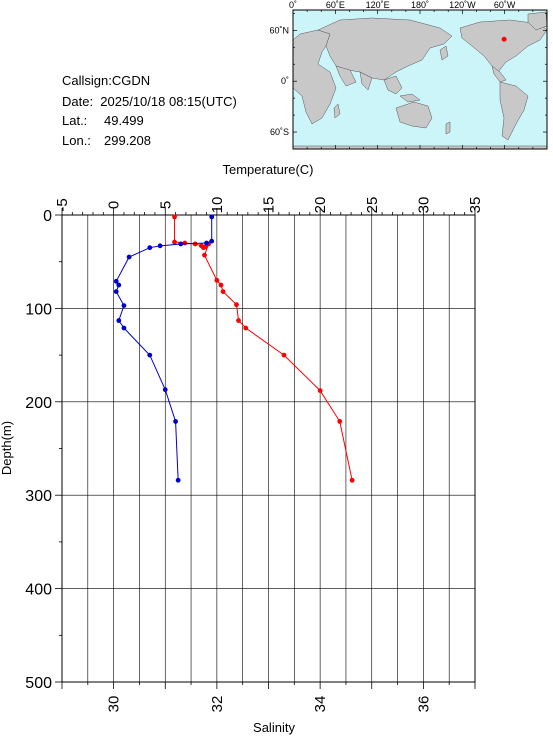 The height and width of the screenshot is (736, 553). What do you see at coordinates (378, 5) in the screenshot?
I see `map-lon-label: 120˚E` at bounding box center [378, 5].